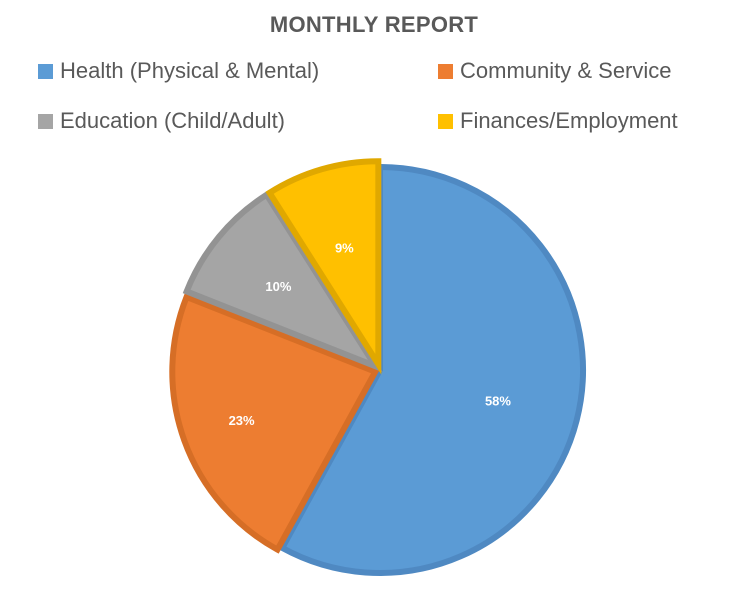  I want to click on legend-label-community: Community & Service, so click(566, 70).